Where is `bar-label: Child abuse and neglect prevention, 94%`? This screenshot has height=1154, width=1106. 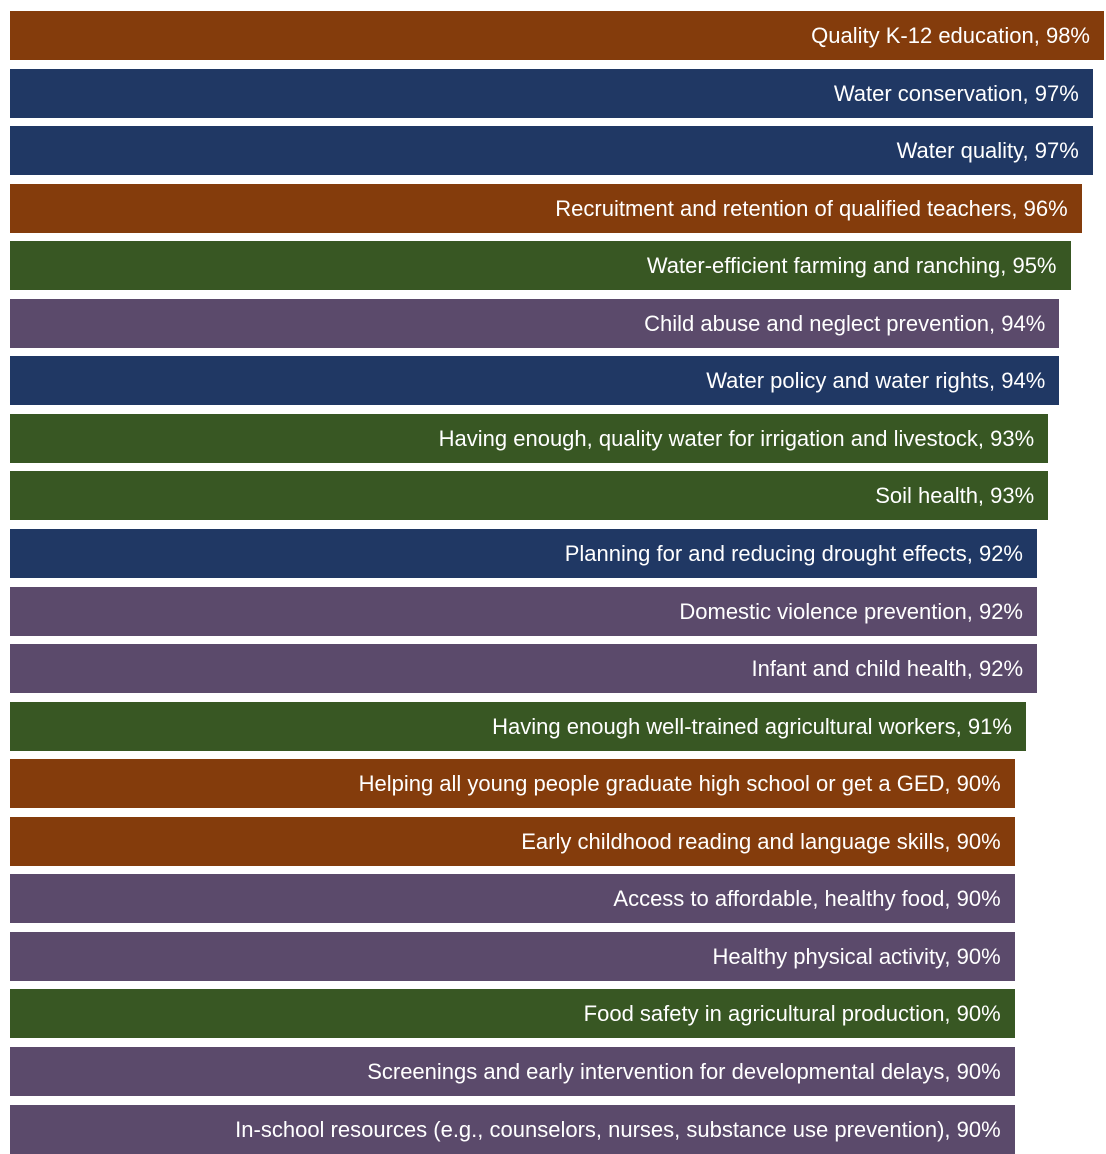
bar-label: Child abuse and neglect prevention, 94% is located at coordinates (845, 323).